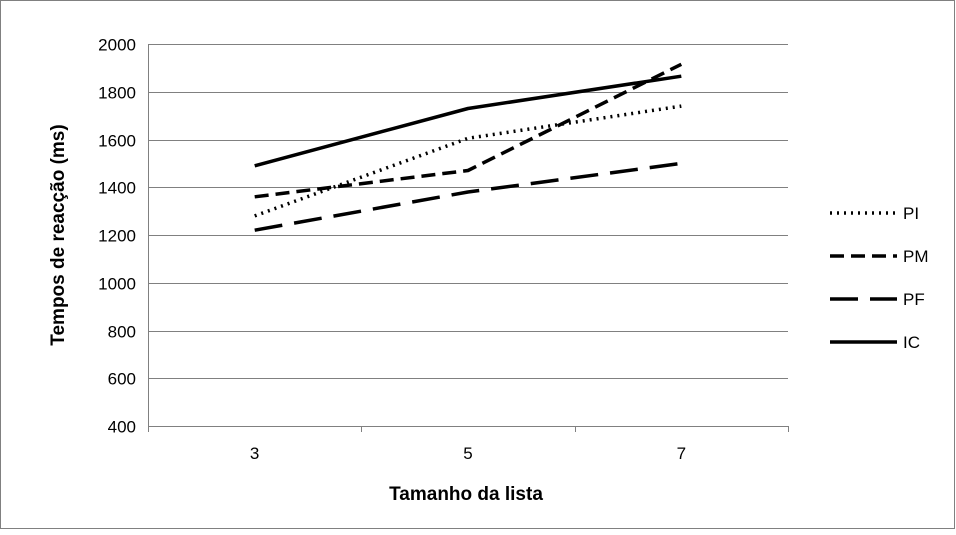  I want to click on x-axis-ticks: 3 5 7, so click(468, 453).